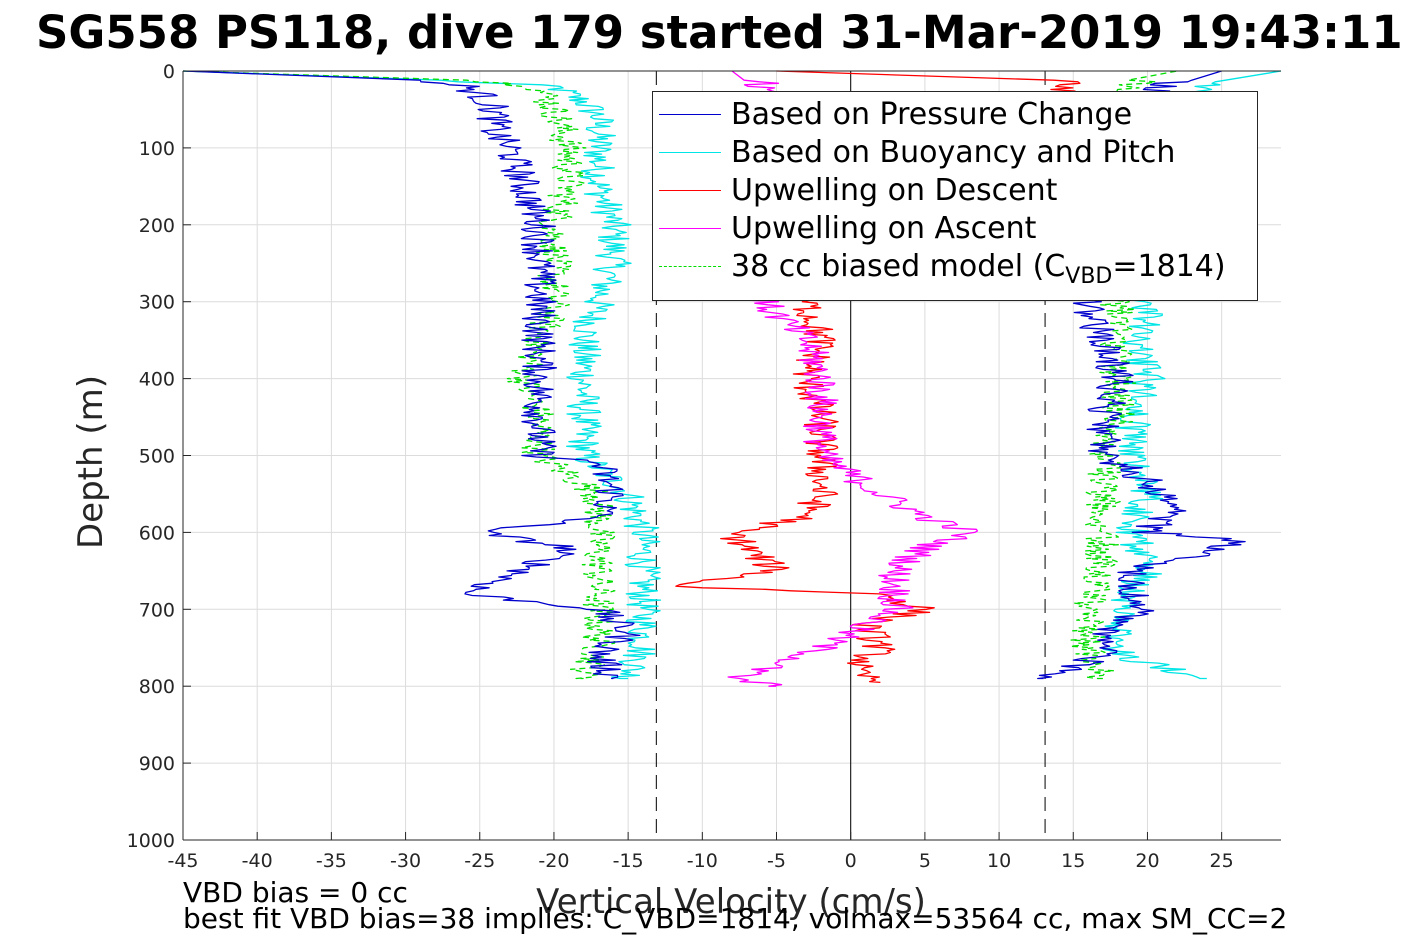  What do you see at coordinates (479, 861) in the screenshot?
I see `x-tick-label: -25` at bounding box center [479, 861].